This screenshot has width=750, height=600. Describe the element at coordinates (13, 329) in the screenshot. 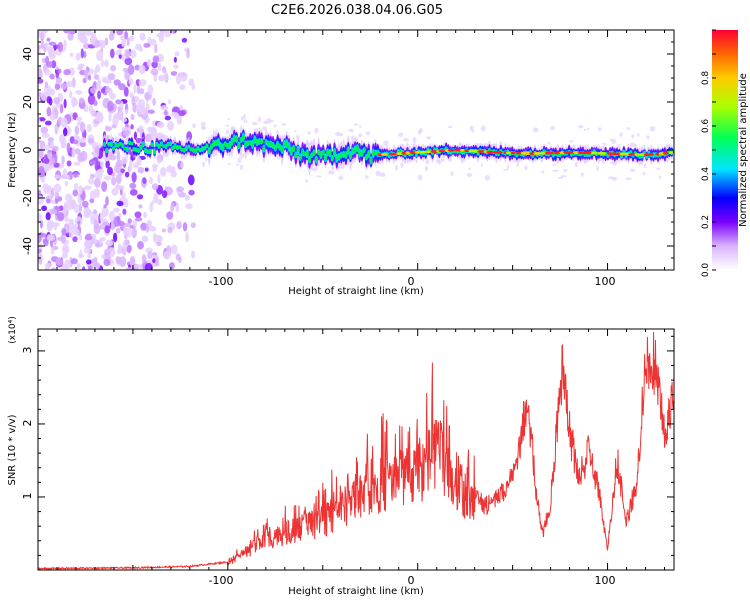

I see `snr-yscale-label: (x10⁴)` at that location.